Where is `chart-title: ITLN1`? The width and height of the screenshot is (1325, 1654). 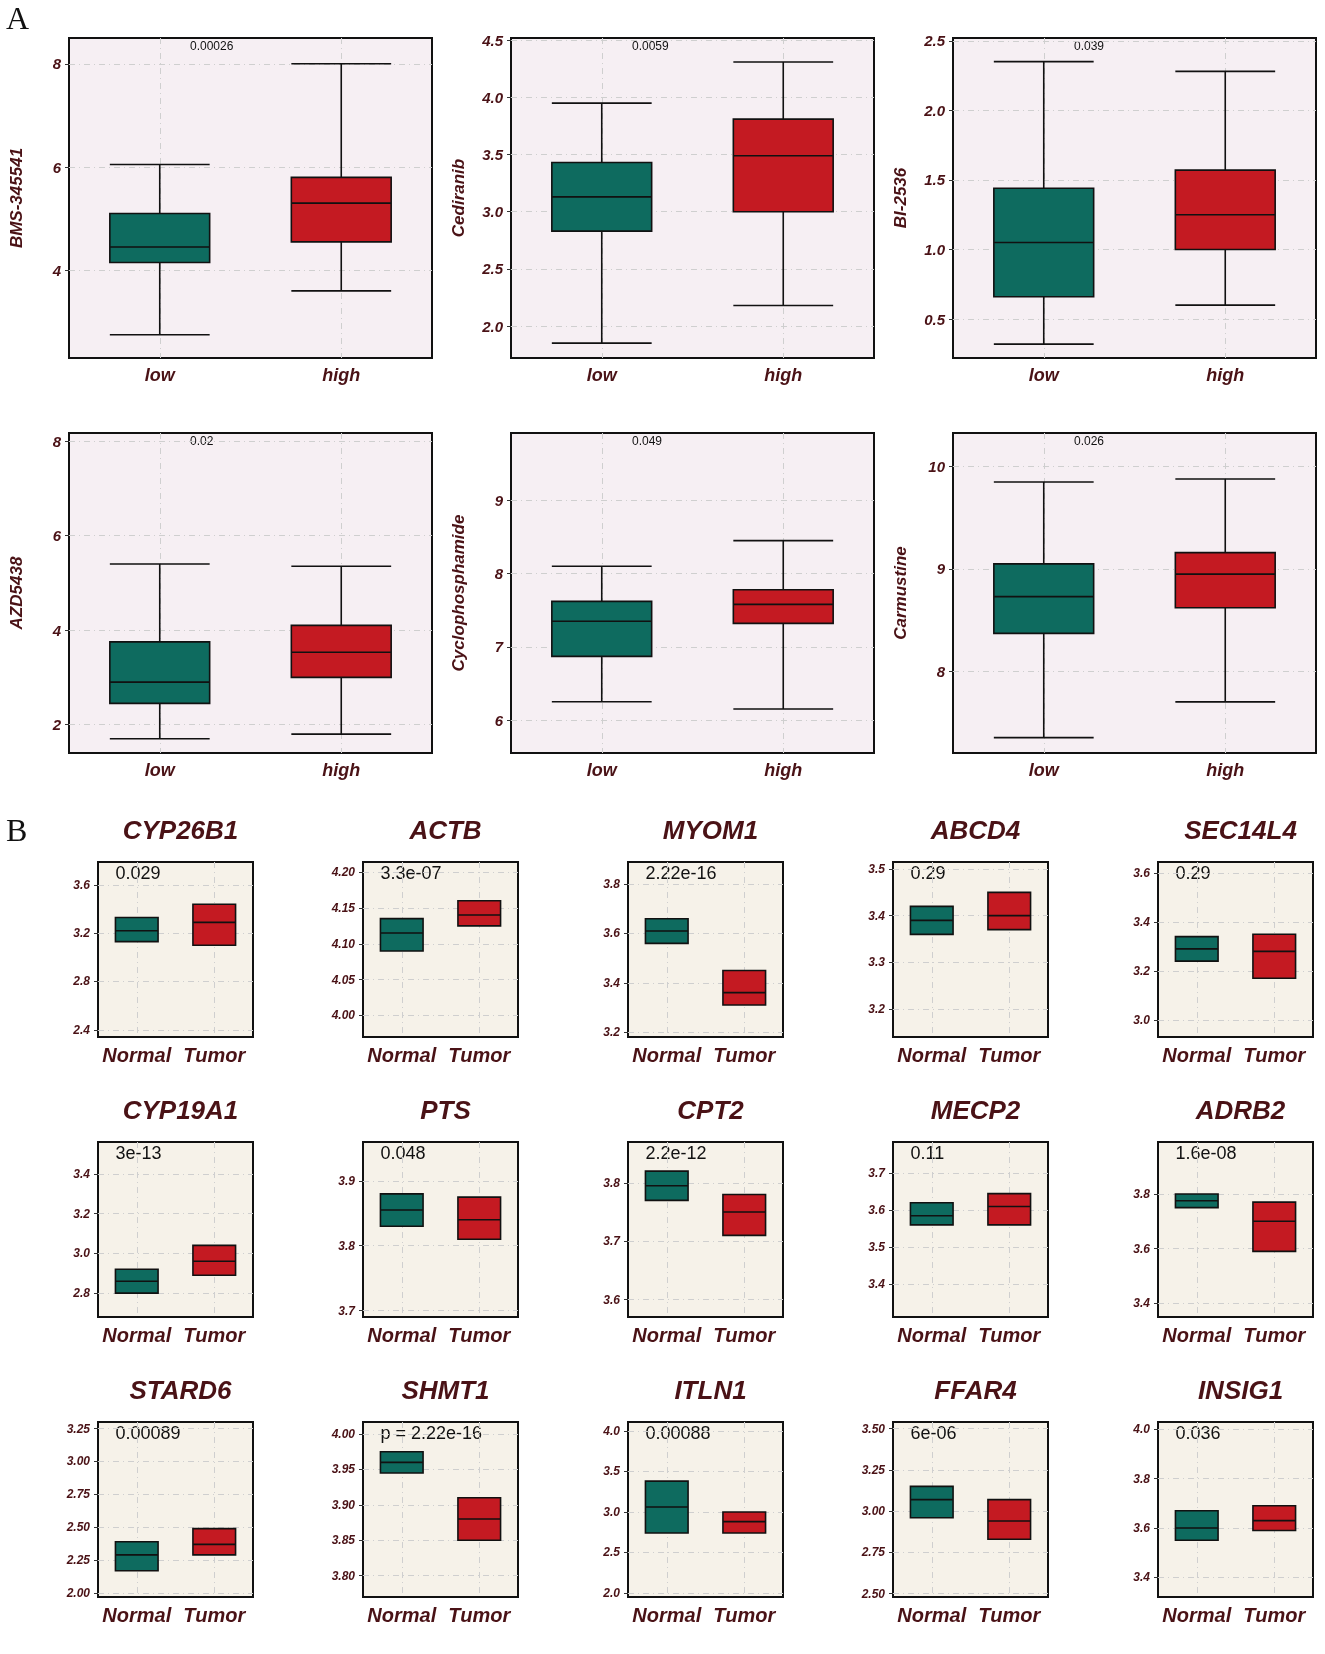 chart-title: ITLN1 is located at coordinates (710, 1390).